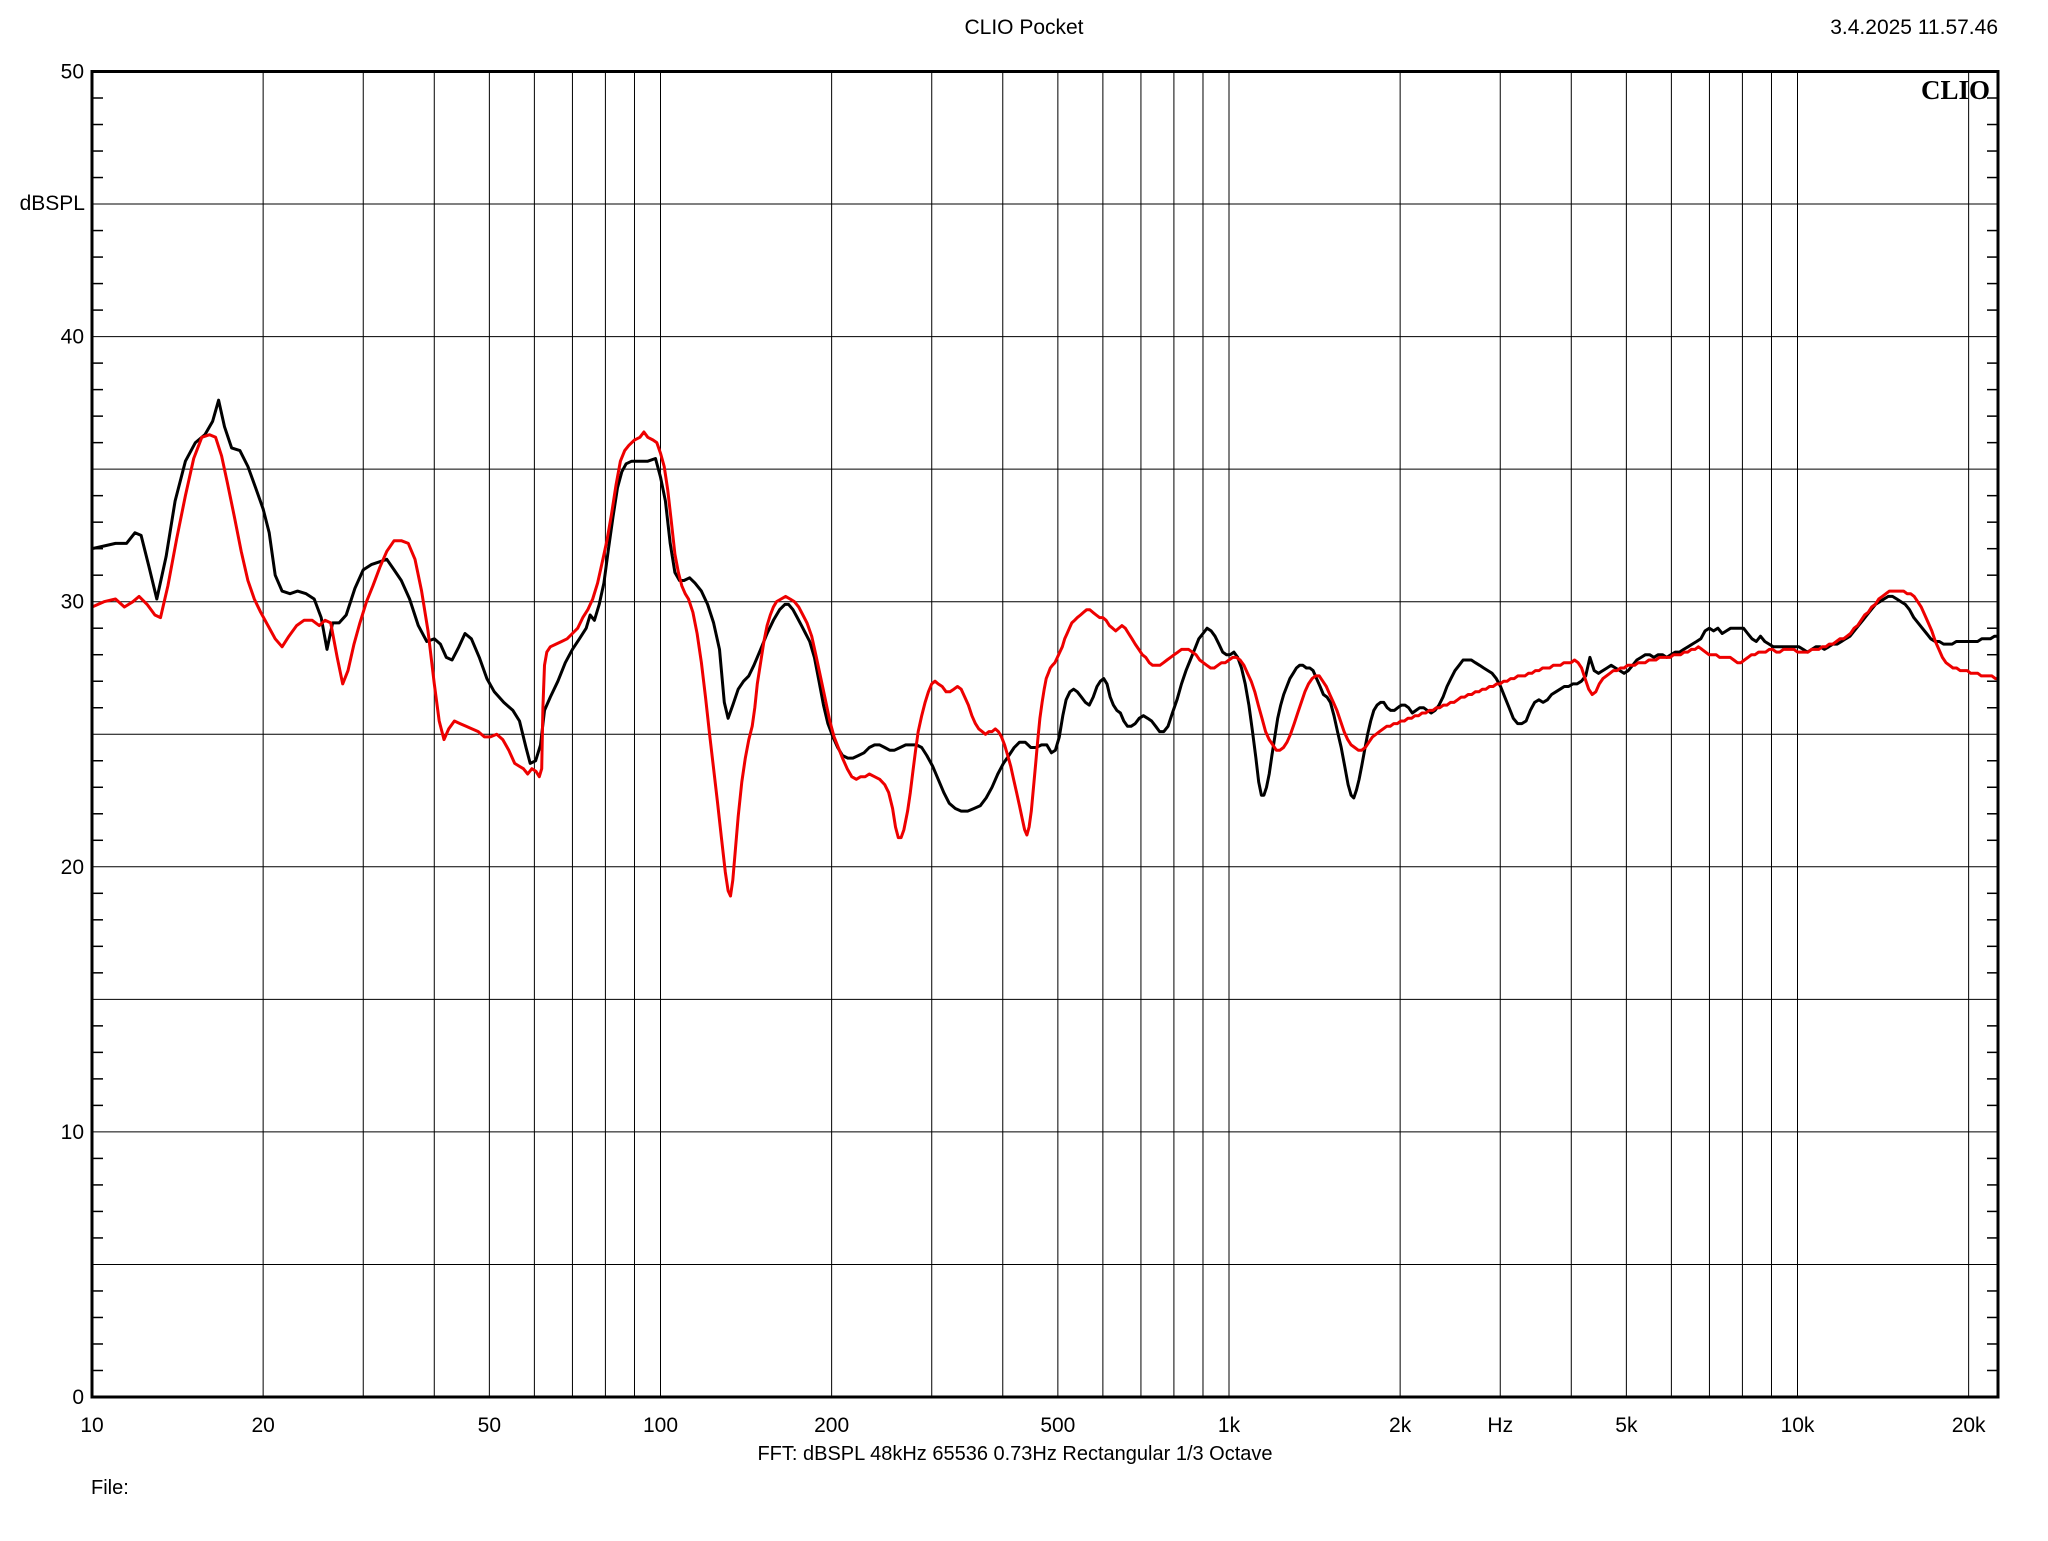 Image resolution: width=2048 pixels, height=1541 pixels. Describe the element at coordinates (660, 1425) in the screenshot. I see `x-tick-label: 100` at that location.